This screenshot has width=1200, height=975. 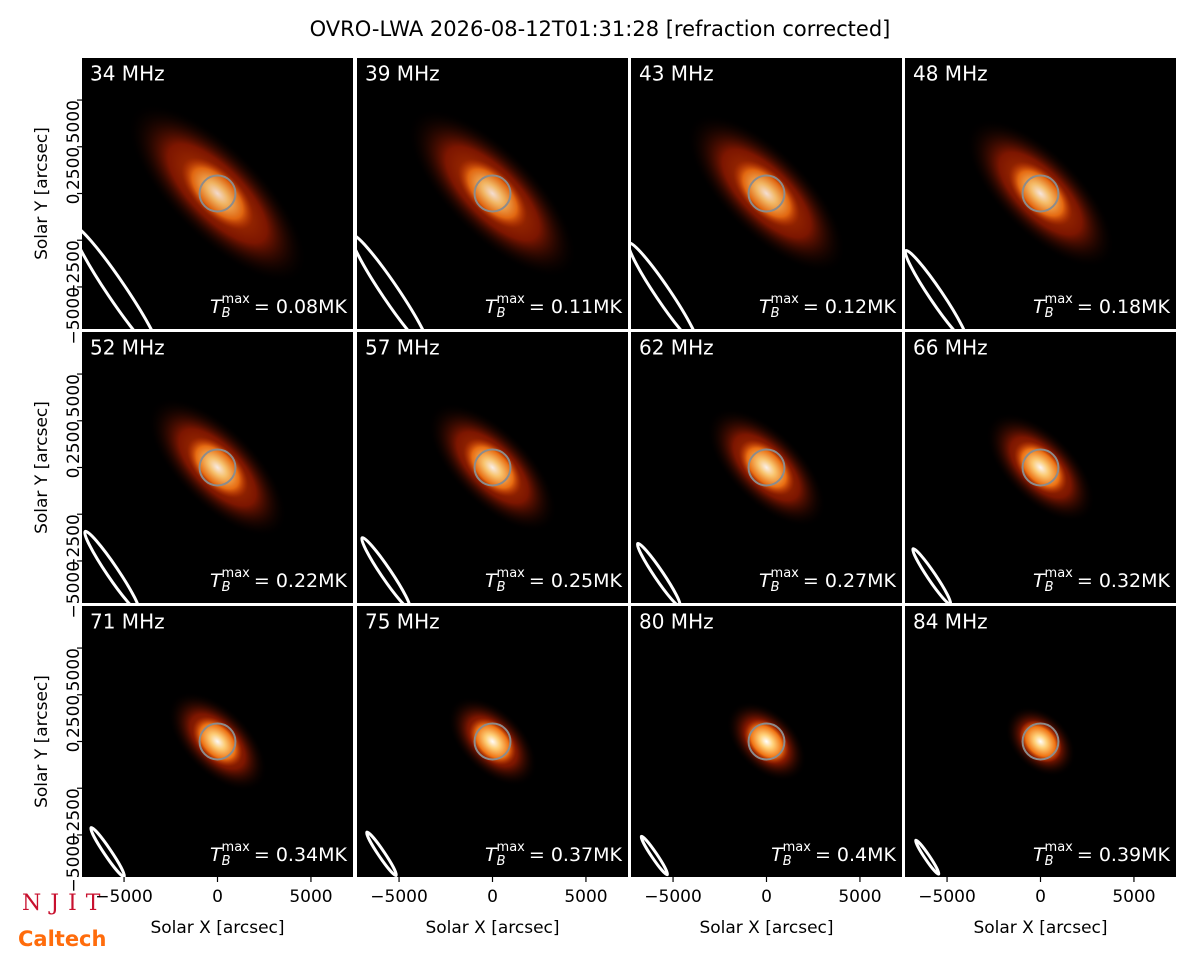 I want to click on tb-value: = 0.34MK, so click(x=301, y=855).